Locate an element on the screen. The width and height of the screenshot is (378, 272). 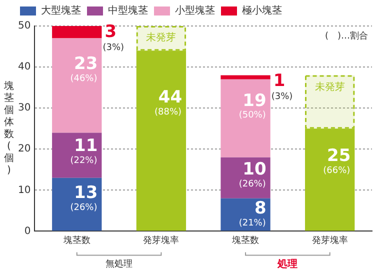
series-label: 未発芽 is located at coordinates (329, 86).